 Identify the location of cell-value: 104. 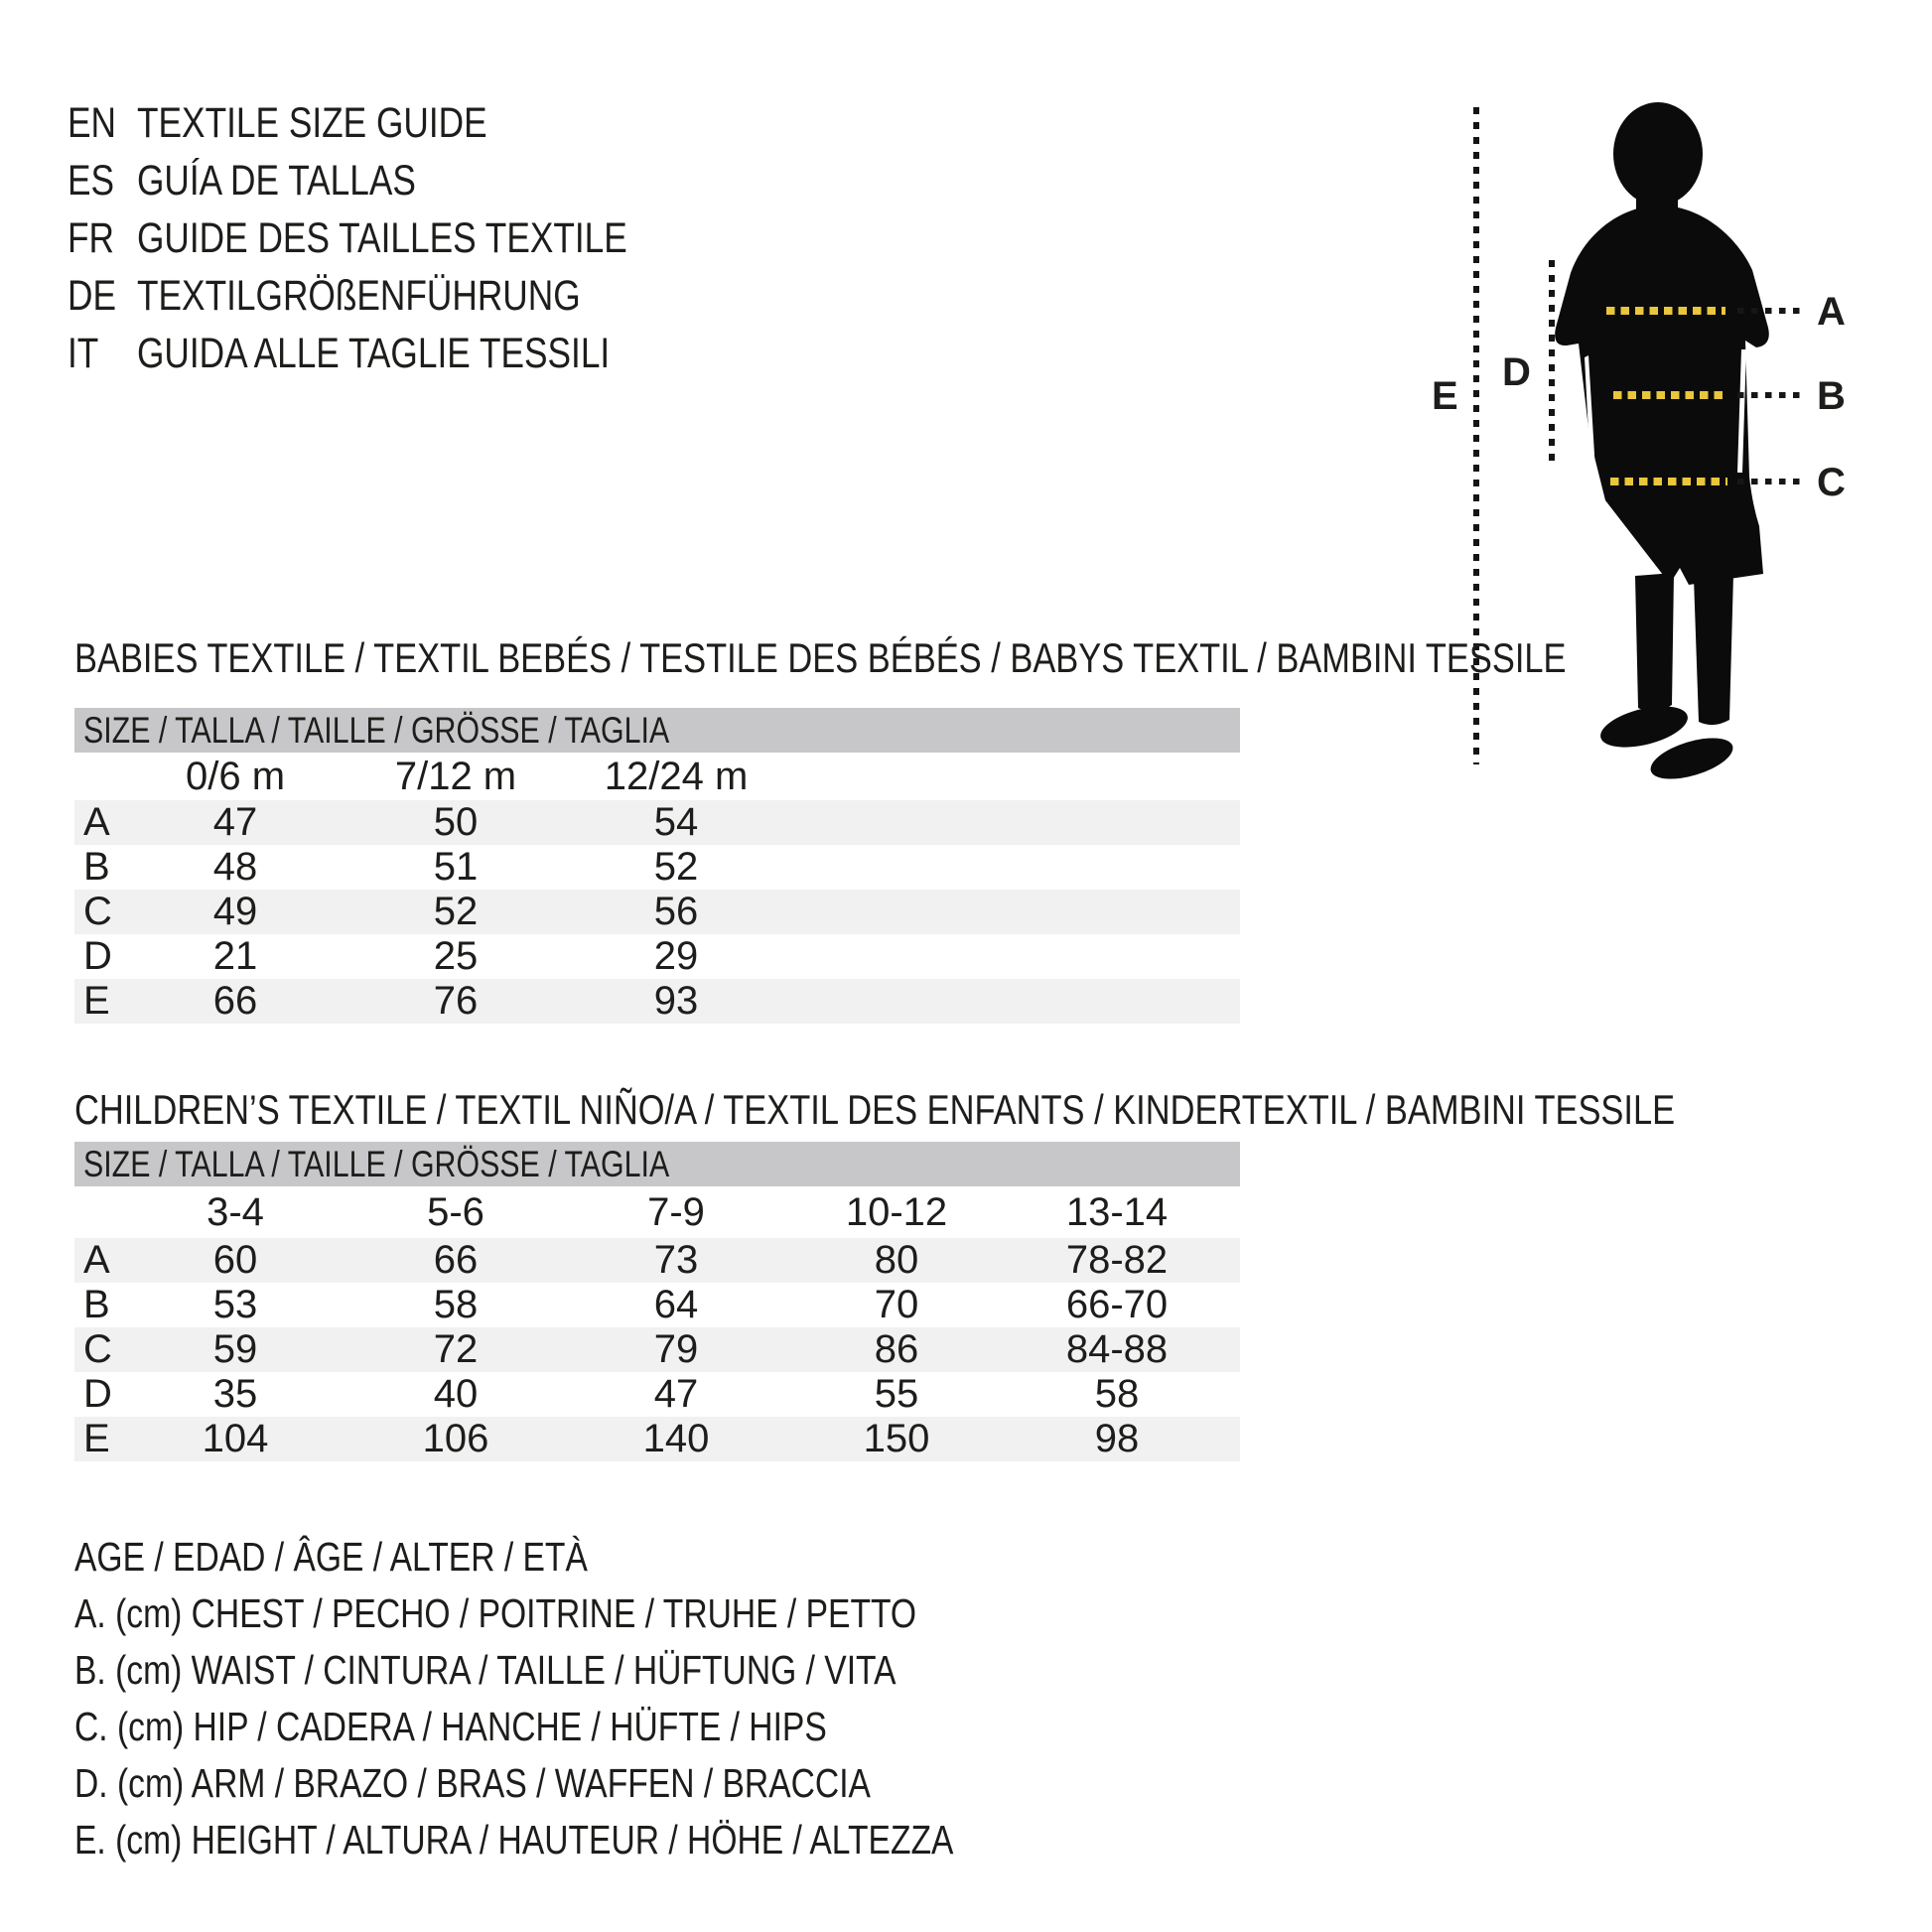
(235, 1438).